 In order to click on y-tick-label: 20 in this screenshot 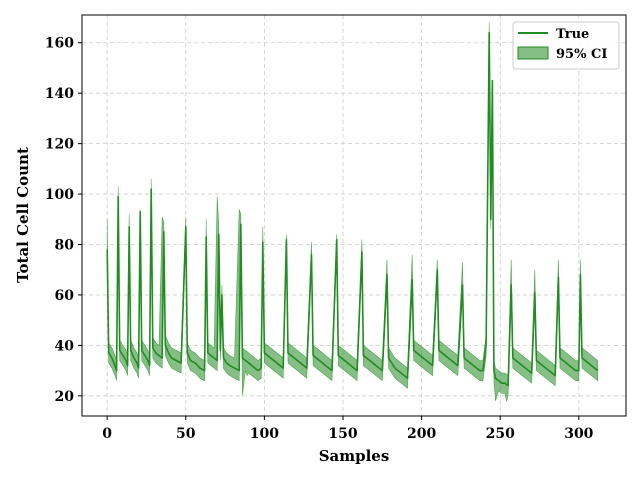, I will do `click(65, 397)`.